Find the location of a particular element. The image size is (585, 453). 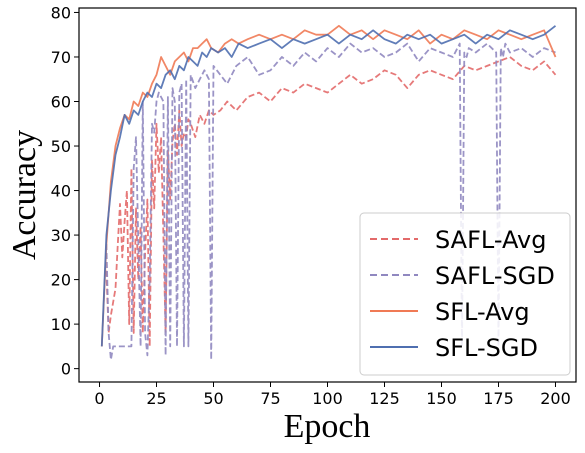

y-tick-label: 0 is located at coordinates (66, 369).